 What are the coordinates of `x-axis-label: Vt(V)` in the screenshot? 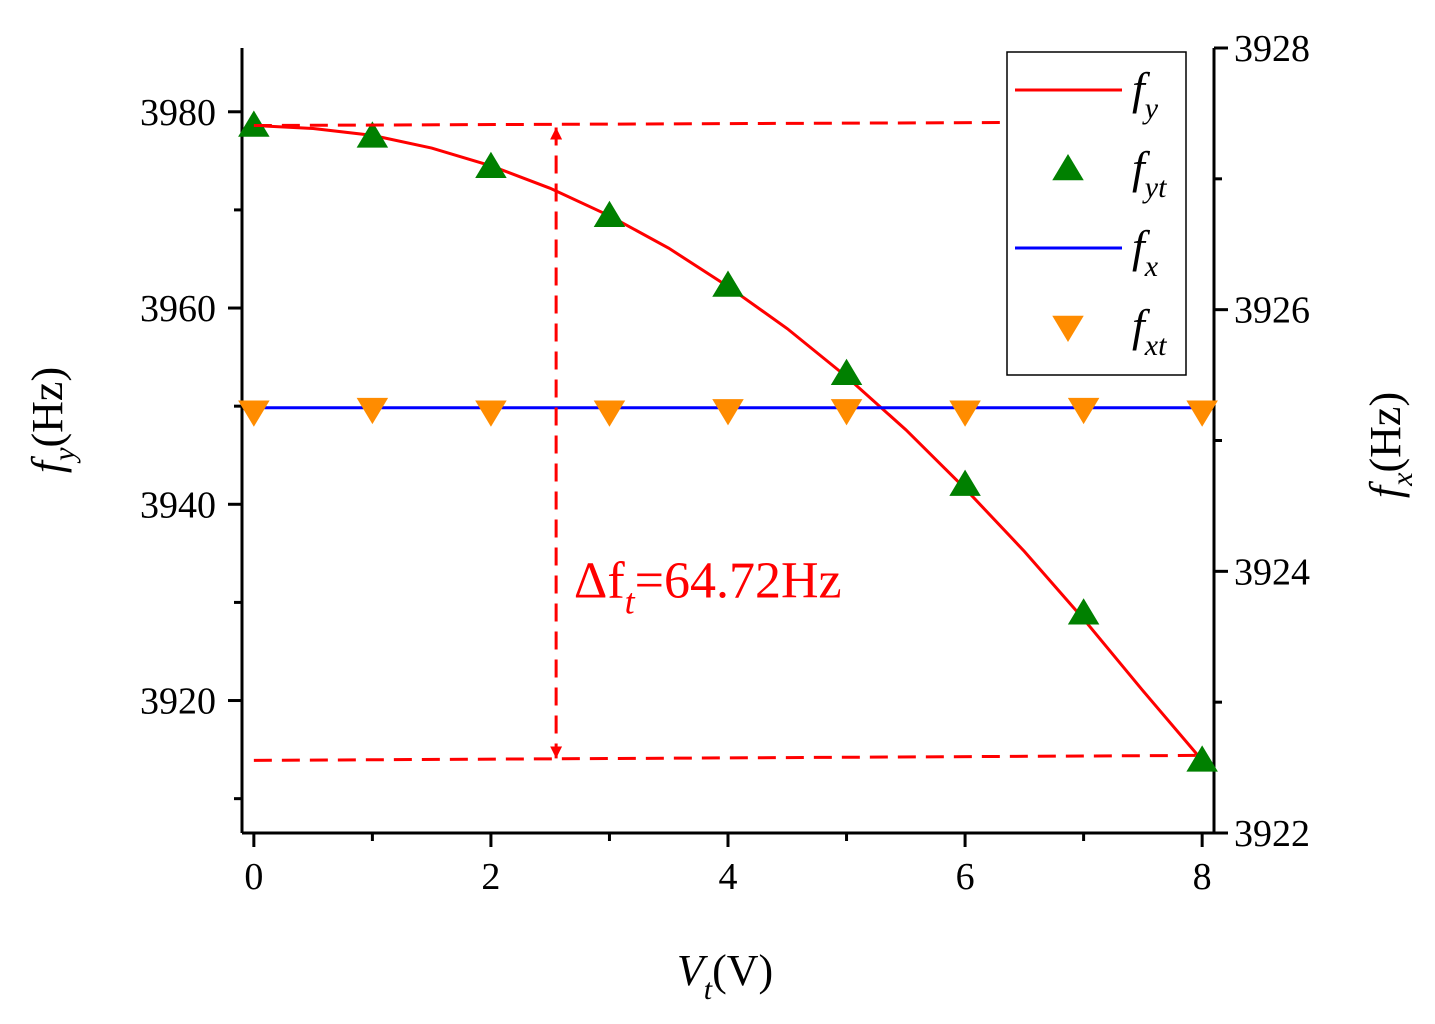 It's located at (725, 976).